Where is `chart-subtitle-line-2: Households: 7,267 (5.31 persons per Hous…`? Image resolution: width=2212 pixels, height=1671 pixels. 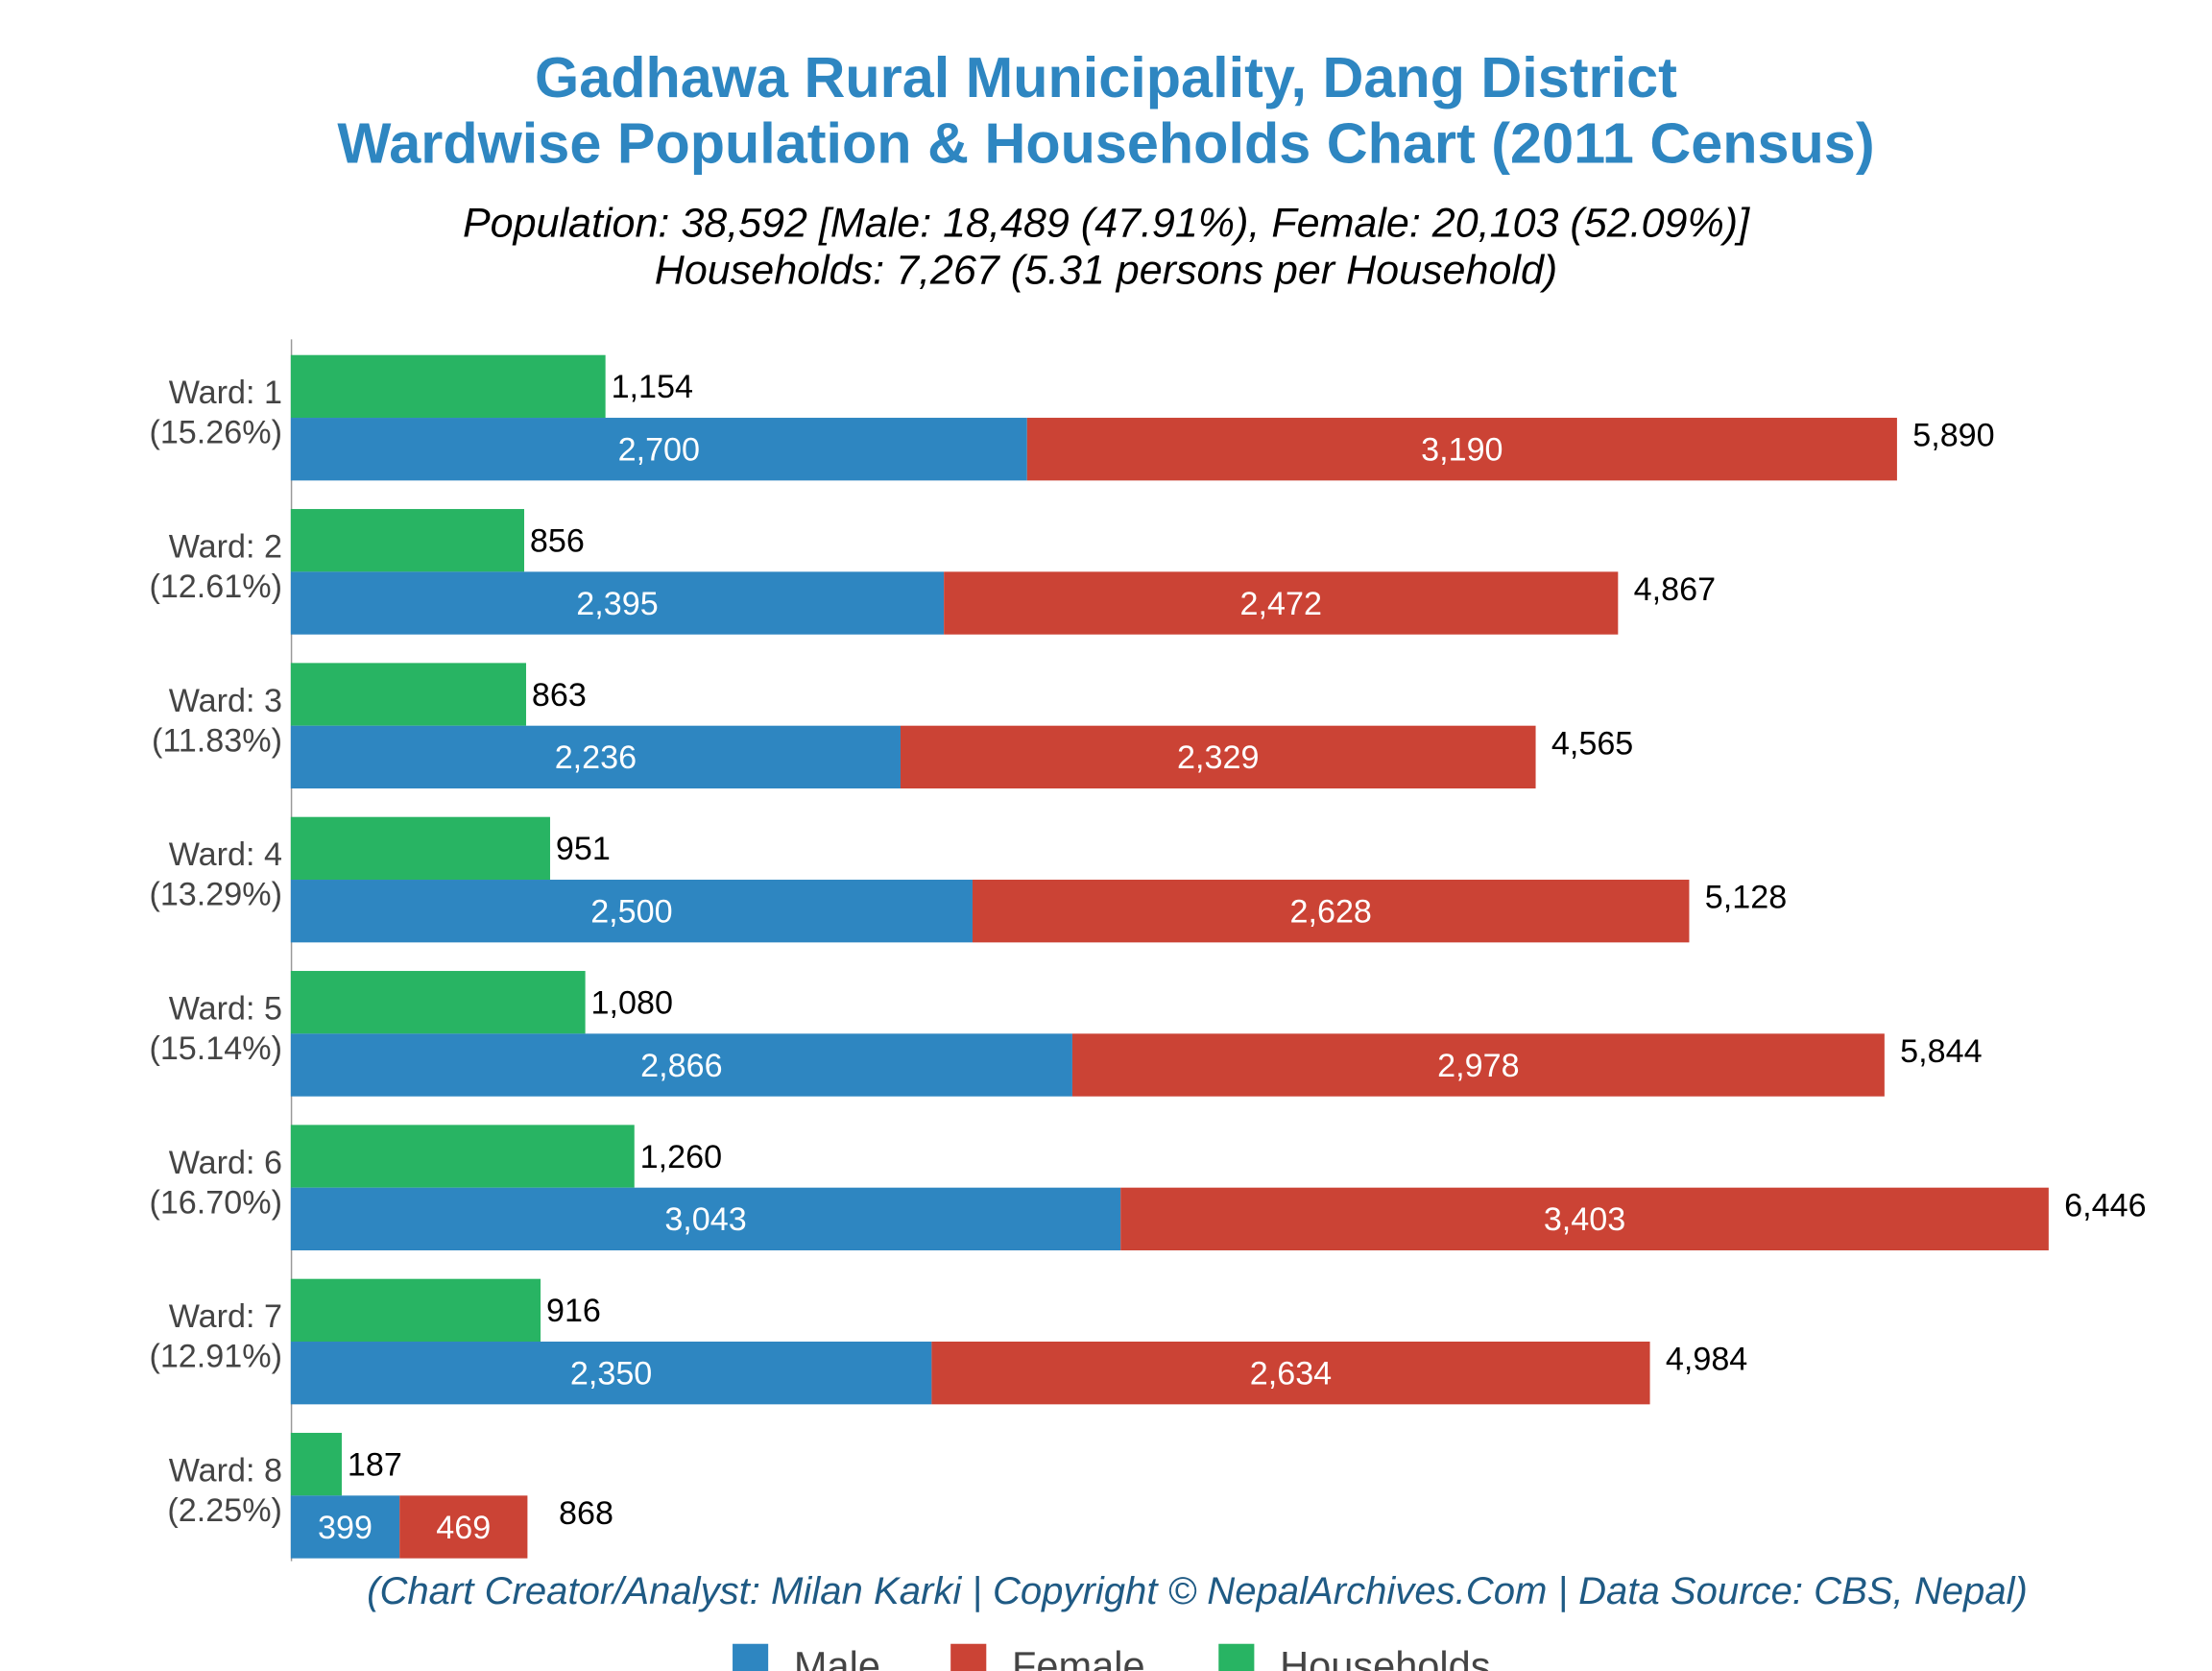
chart-subtitle-line-2: Households: 7,267 (5.31 persons per Hous… is located at coordinates (1106, 270).